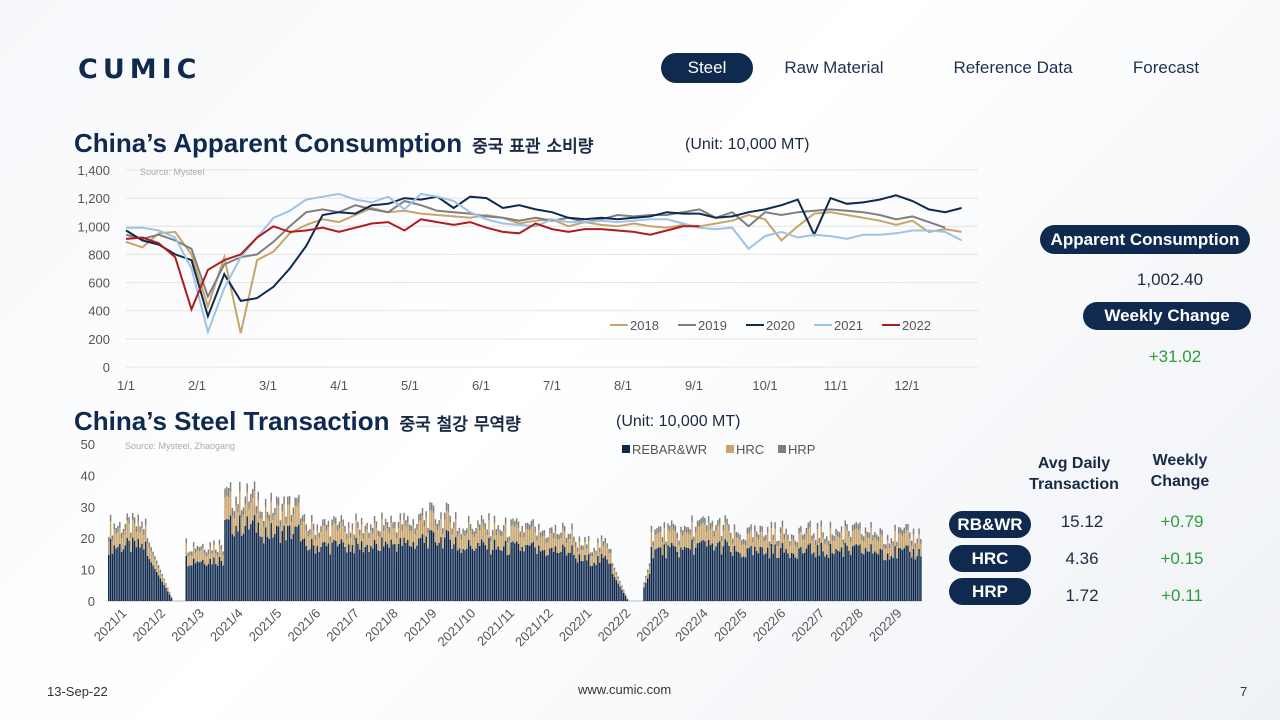 The width and height of the screenshot is (1280, 720). What do you see at coordinates (88, 570) in the screenshot?
I see `y-tick-label: 10` at bounding box center [88, 570].